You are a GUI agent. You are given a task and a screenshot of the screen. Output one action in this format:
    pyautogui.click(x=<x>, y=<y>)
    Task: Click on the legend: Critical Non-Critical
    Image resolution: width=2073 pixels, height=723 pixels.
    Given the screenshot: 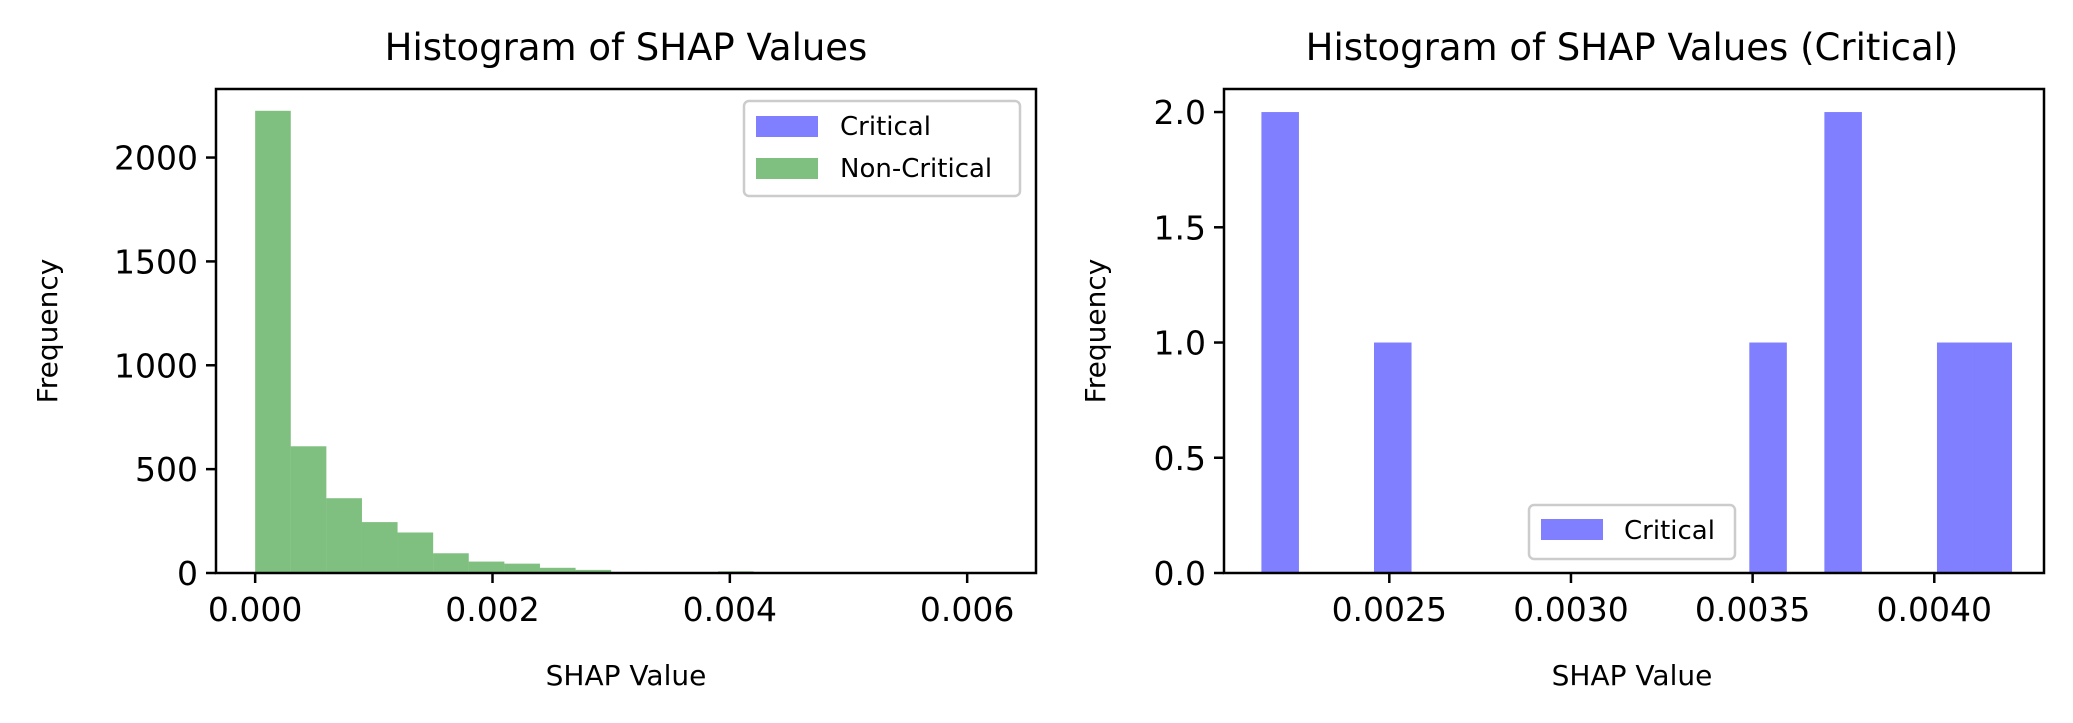 What is the action you would take?
    pyautogui.click(x=882, y=148)
    